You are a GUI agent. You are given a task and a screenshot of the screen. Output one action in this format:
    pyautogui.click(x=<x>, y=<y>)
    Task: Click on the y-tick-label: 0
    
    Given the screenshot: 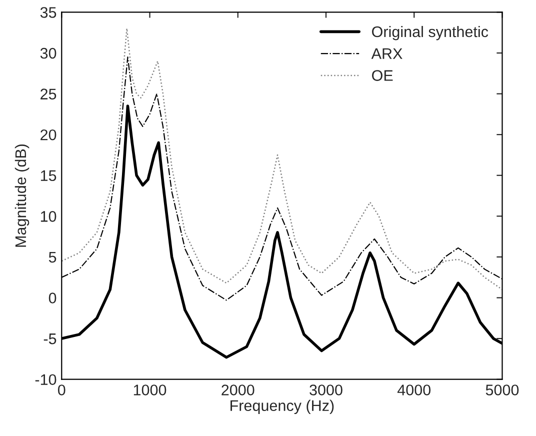 What is the action you would take?
    pyautogui.click(x=52, y=298)
    